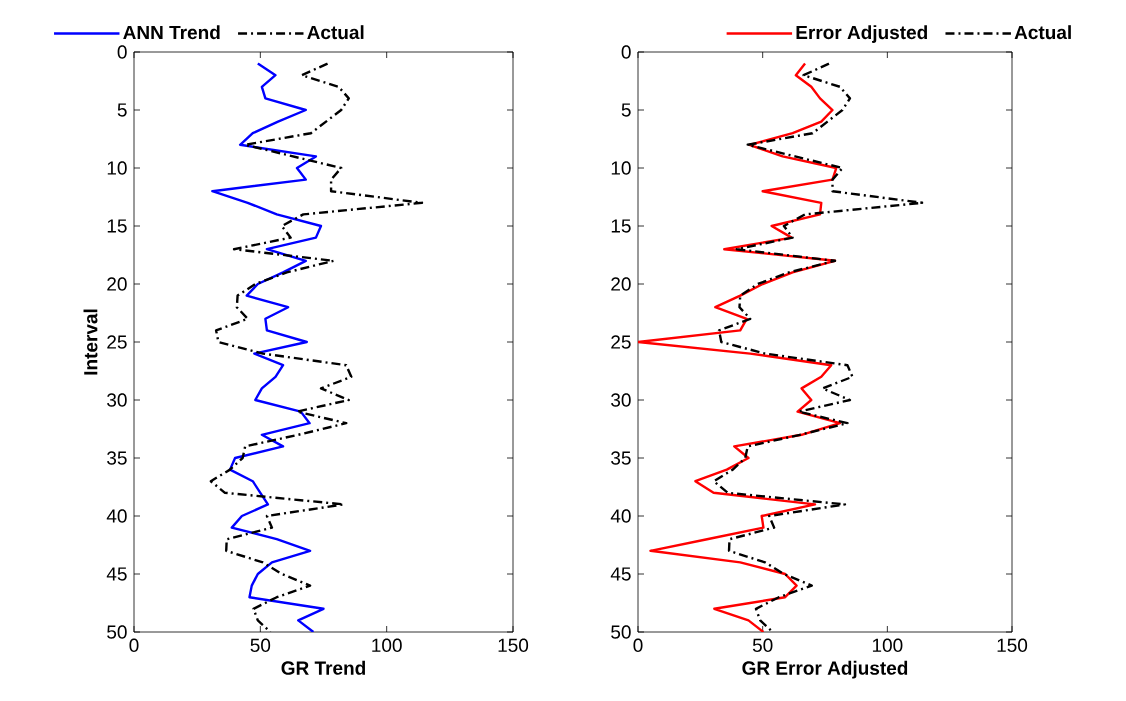 This screenshot has height=701, width=1126. What do you see at coordinates (862, 34) in the screenshot?
I see `legend-label: Error Adjusted` at bounding box center [862, 34].